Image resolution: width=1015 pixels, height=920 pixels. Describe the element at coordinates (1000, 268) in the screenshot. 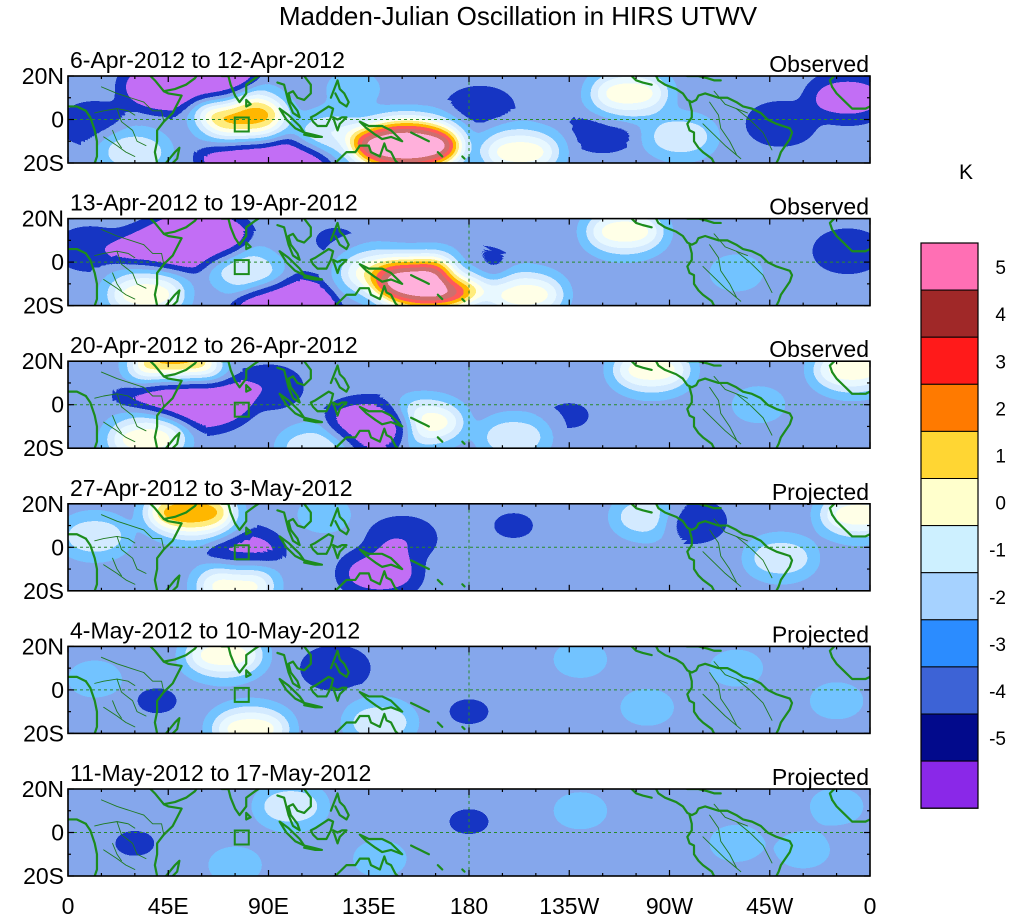

I see `colorbar-tick-label: 5` at that location.